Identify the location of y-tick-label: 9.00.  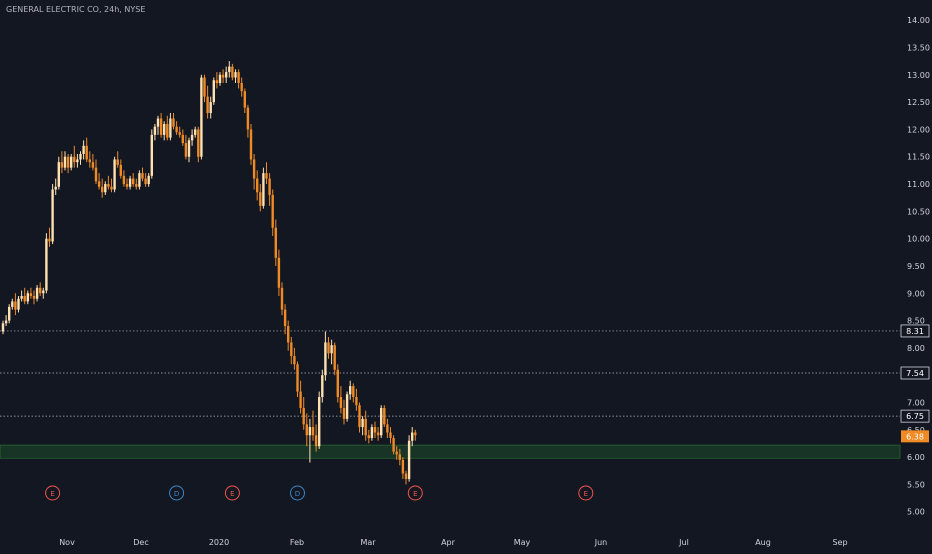
(916, 293).